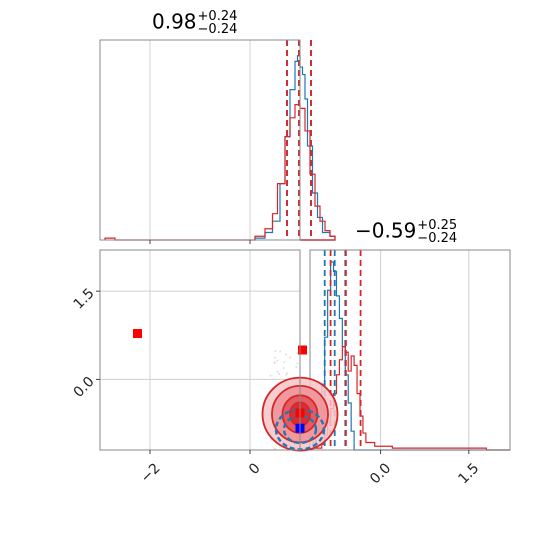  Describe the element at coordinates (151, 473) in the screenshot. I see `joint-xtick-label-0: −2` at that location.